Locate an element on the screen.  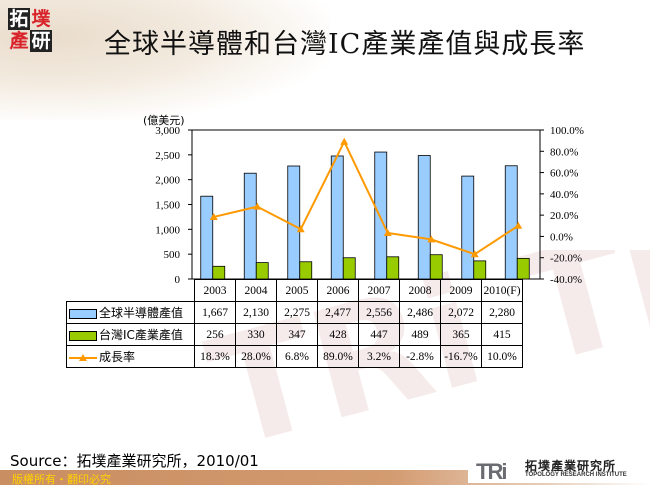
table-cell: 3.2% is located at coordinates (379, 356).